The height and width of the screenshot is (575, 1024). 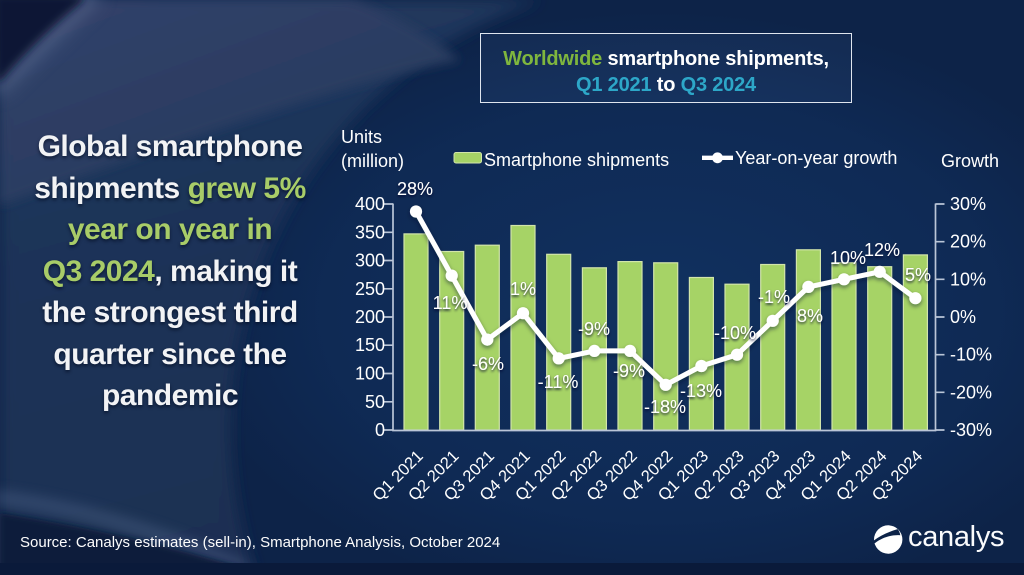 What do you see at coordinates (918, 275) in the screenshot?
I see `svg-text: 5%` at bounding box center [918, 275].